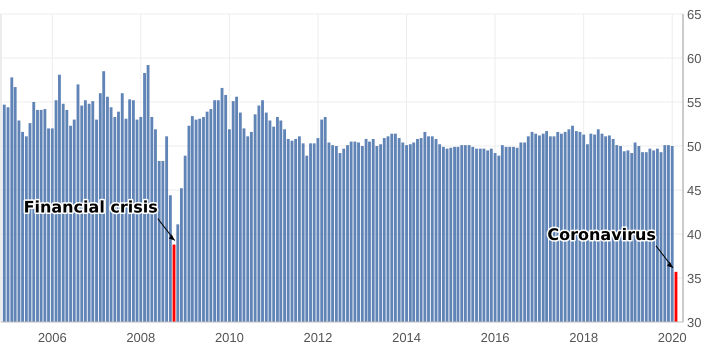 Image resolution: width=704 pixels, height=354 pixels. Describe the element at coordinates (694, 234) in the screenshot. I see `y-tick-label: 40` at that location.